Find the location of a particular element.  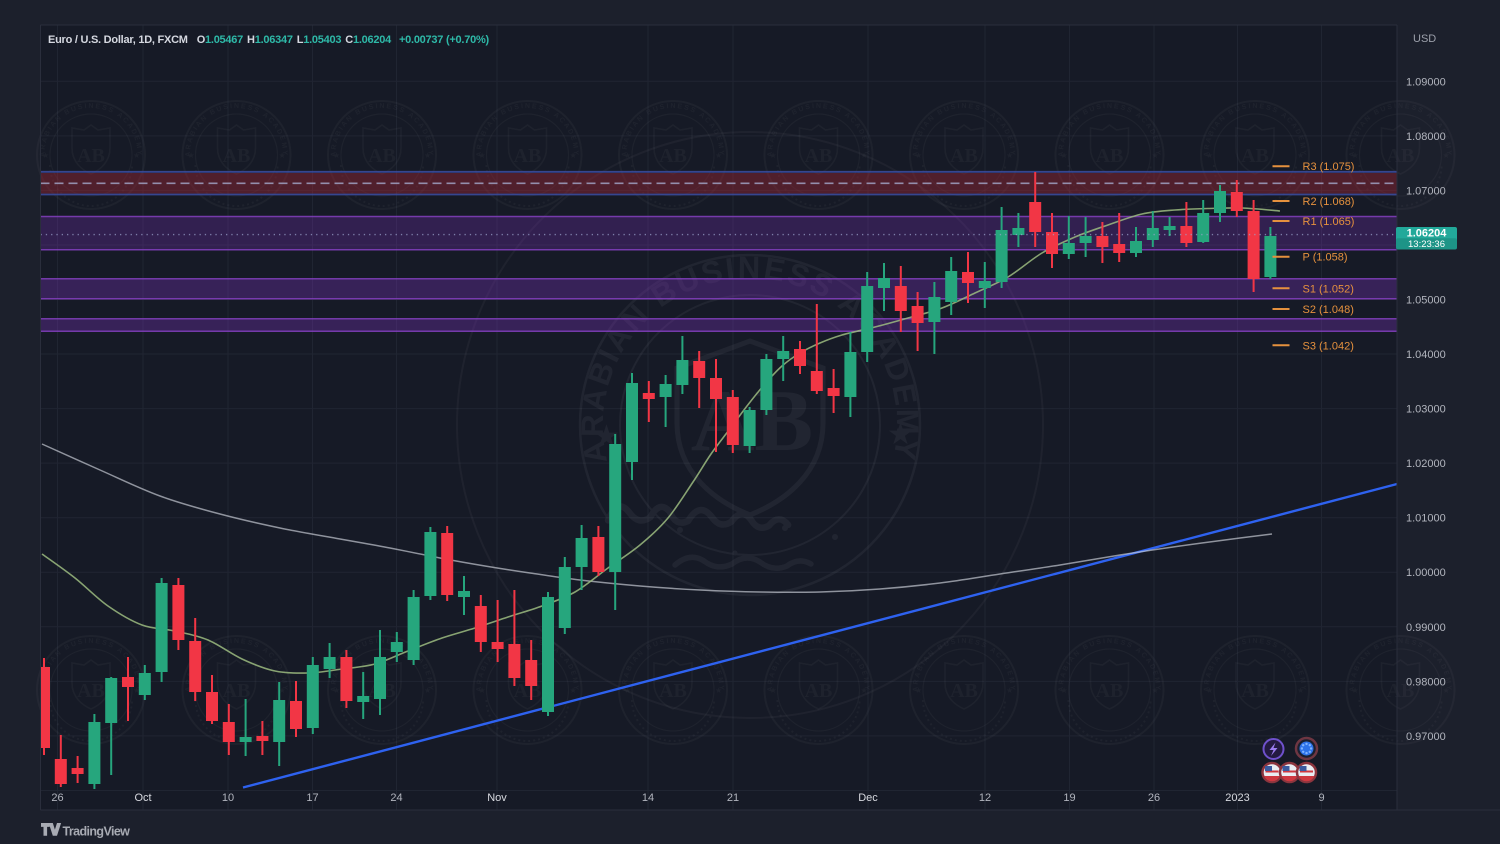

svg-text: 13:23:36 is located at coordinates (1426, 244).